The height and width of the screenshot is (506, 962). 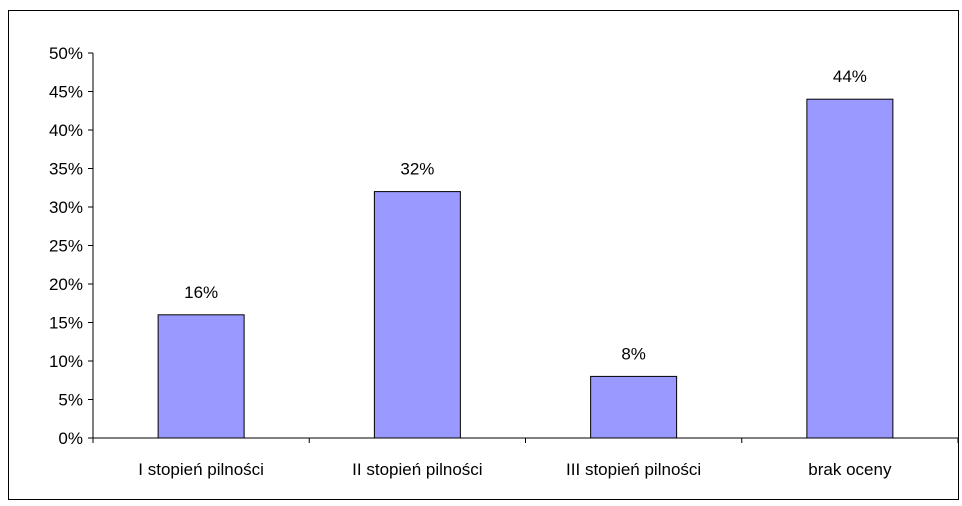 I want to click on x-category-label: II stopień pilności, so click(x=417, y=469).